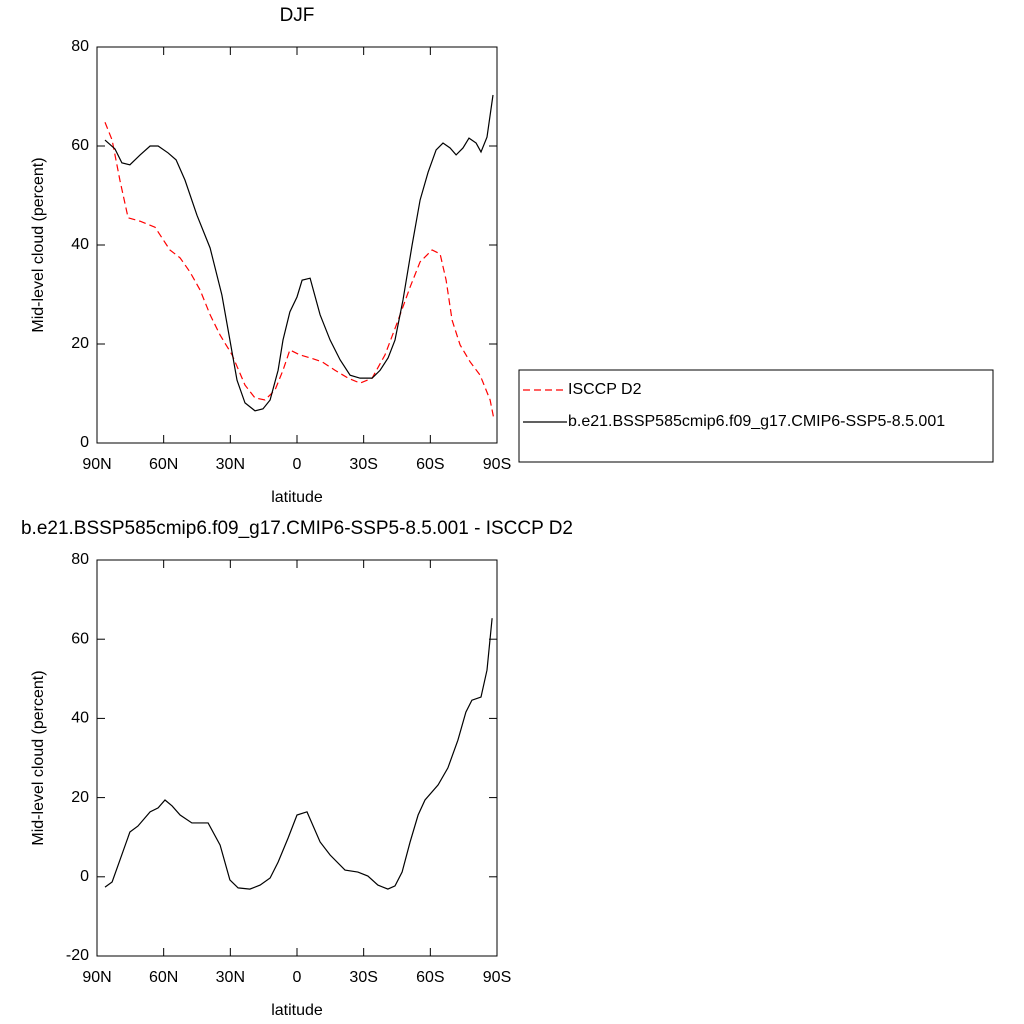  Describe the element at coordinates (605, 389) in the screenshot. I see `legend-label: ISCCP D2` at that location.